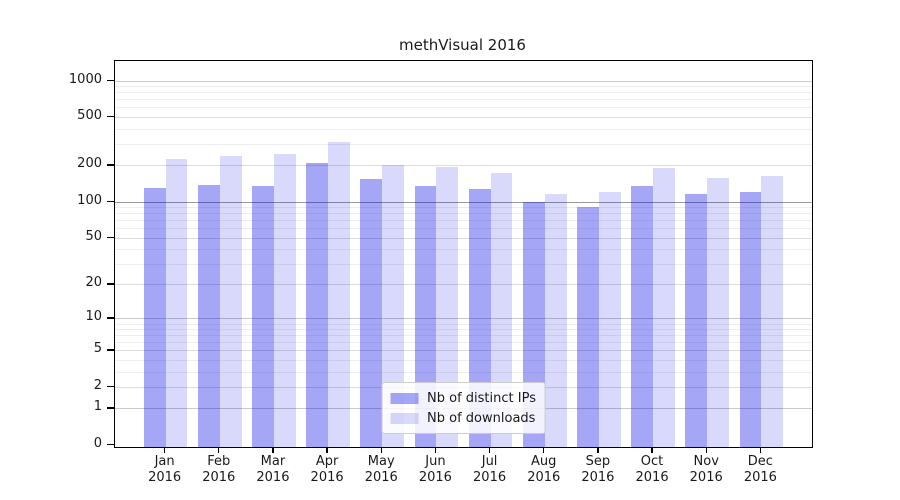  I want to click on y-tick-label: 20, so click(93, 283).